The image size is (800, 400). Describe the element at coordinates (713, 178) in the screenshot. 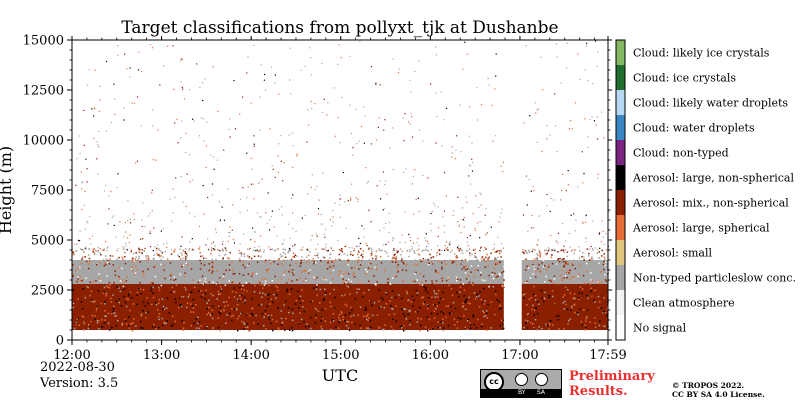

I see `legend-label-7: Aerosol: large, non-spherical` at that location.